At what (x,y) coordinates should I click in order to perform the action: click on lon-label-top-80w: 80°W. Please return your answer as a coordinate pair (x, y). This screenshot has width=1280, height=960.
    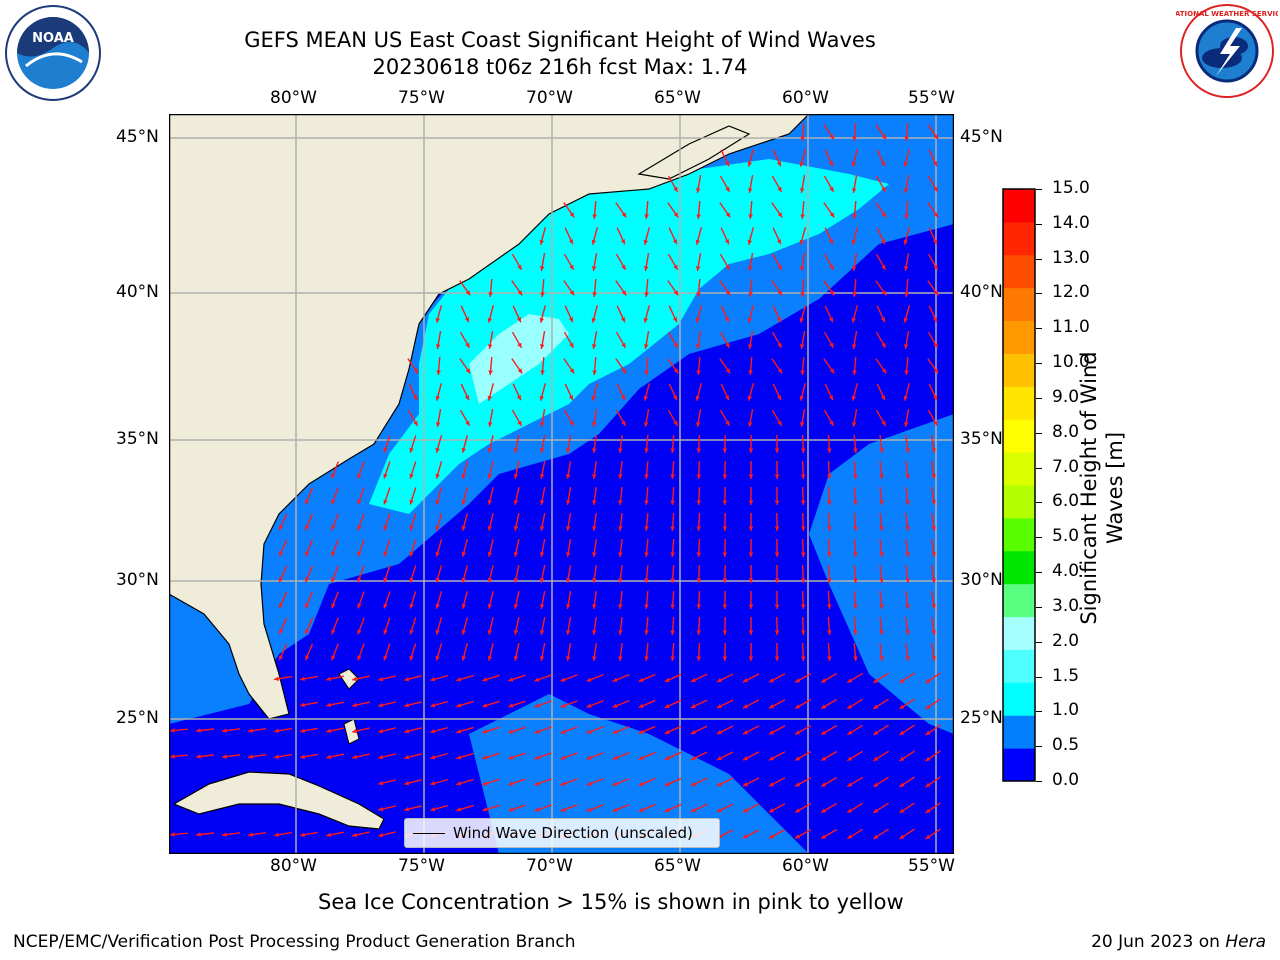
    Looking at the image, I should click on (293, 98).